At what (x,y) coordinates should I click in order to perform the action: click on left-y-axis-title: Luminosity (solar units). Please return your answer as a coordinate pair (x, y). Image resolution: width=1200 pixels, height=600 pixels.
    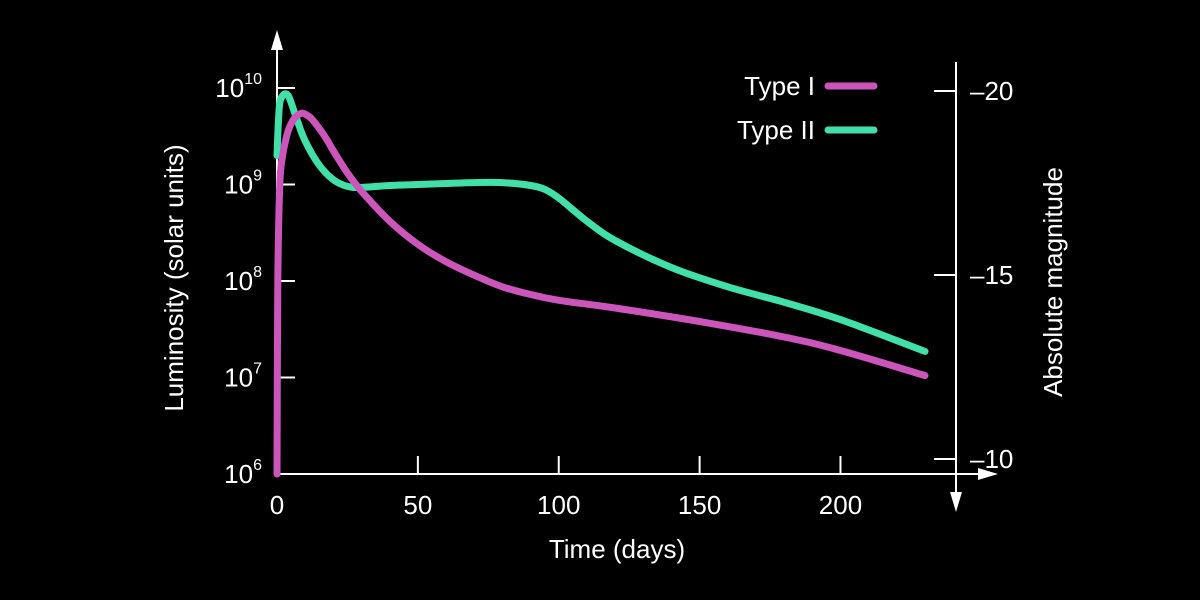
    Looking at the image, I should click on (174, 277).